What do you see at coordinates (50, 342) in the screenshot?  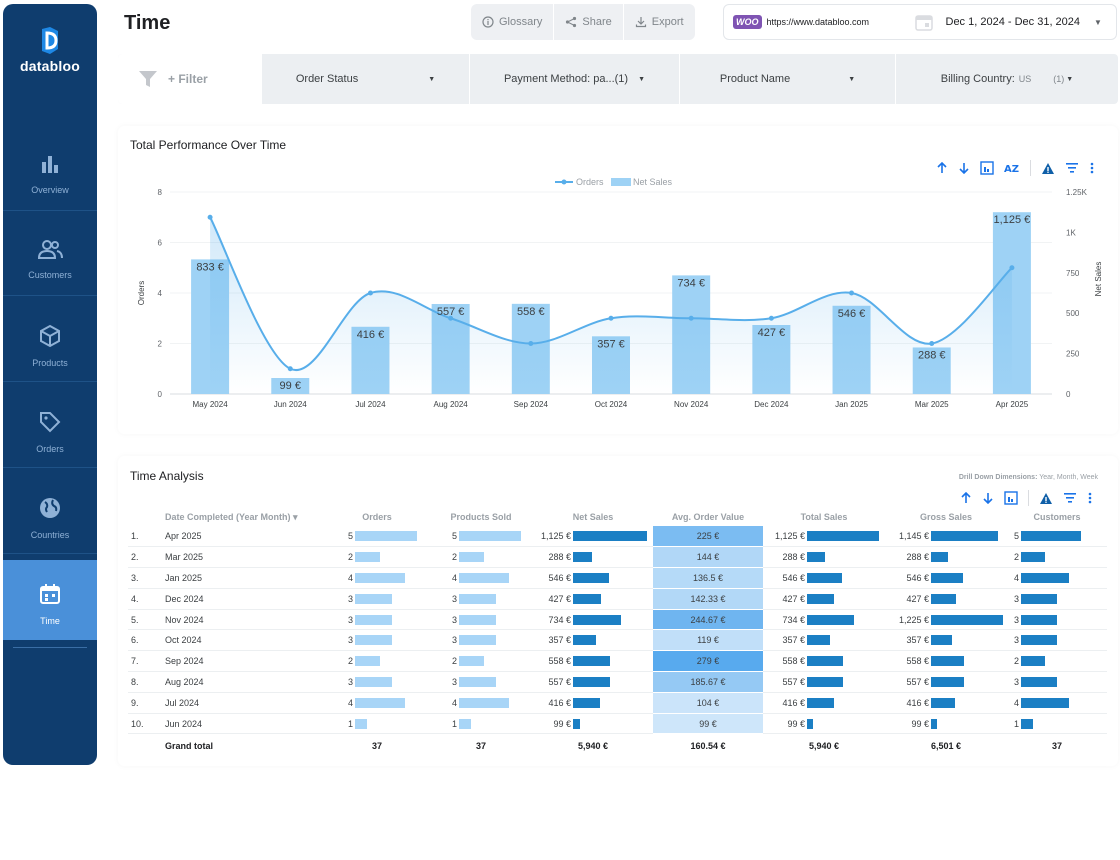 I see `nav-item-products: Products` at bounding box center [50, 342].